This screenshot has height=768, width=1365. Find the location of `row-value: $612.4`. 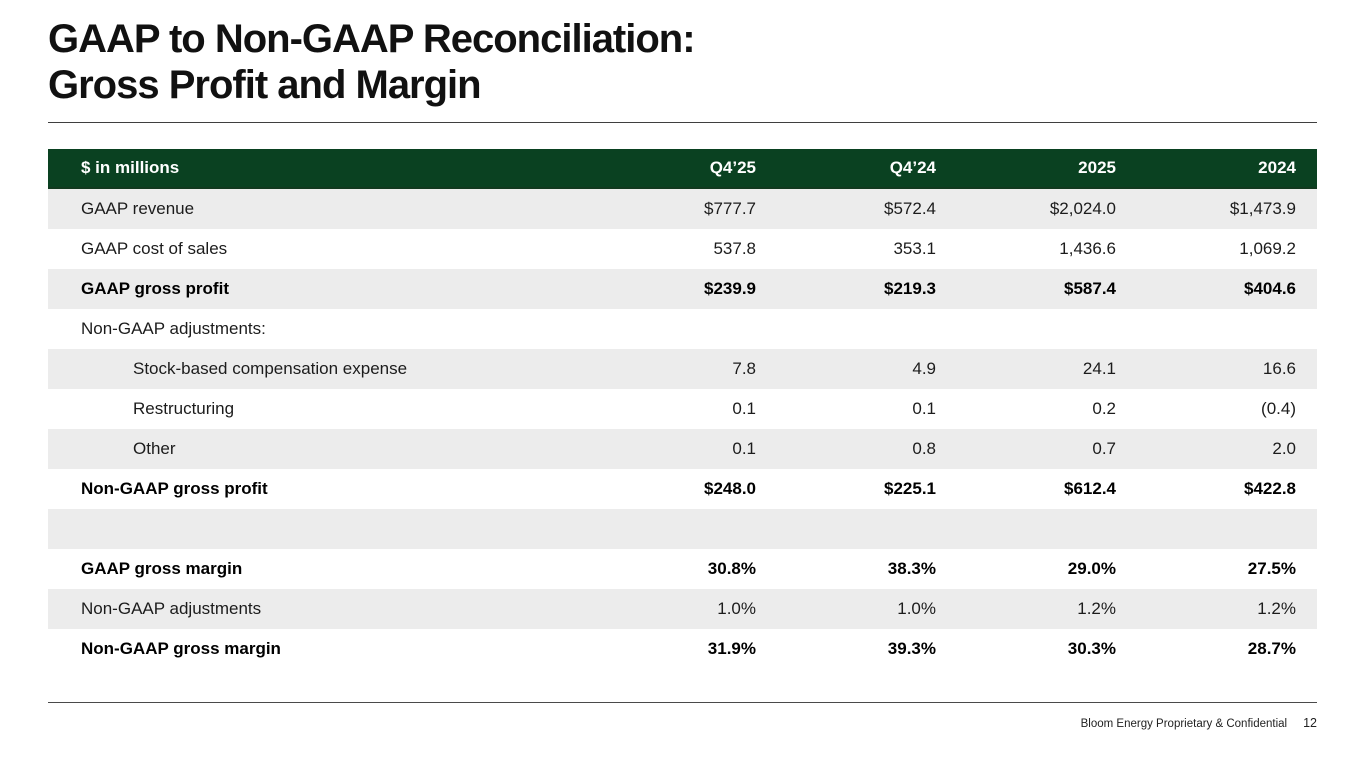

row-value: $612.4 is located at coordinates (1090, 488).